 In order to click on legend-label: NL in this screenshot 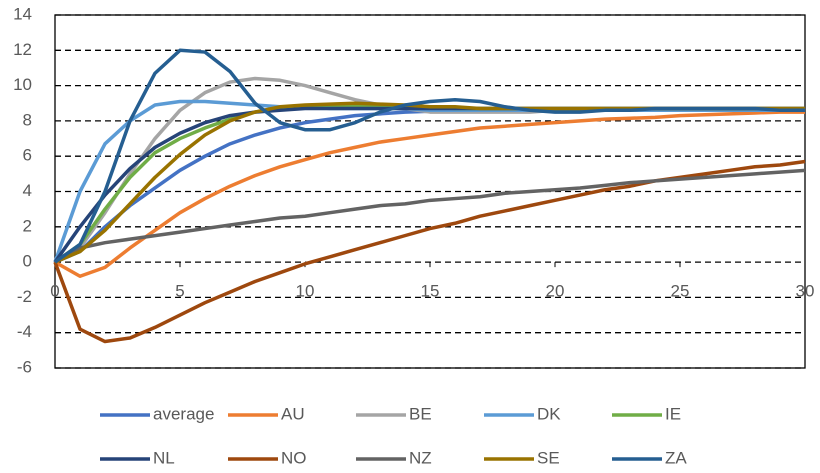, I will do `click(164, 457)`.